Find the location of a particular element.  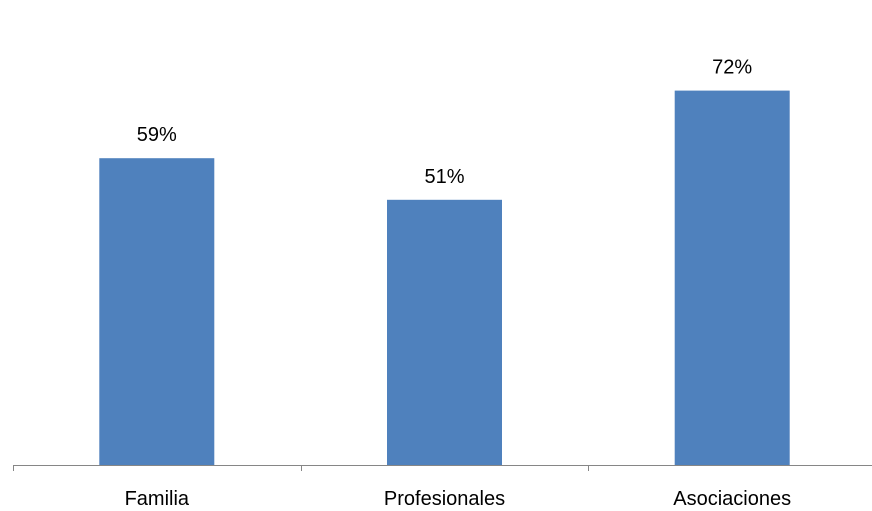

data-label-familia: 59% is located at coordinates (157, 135).